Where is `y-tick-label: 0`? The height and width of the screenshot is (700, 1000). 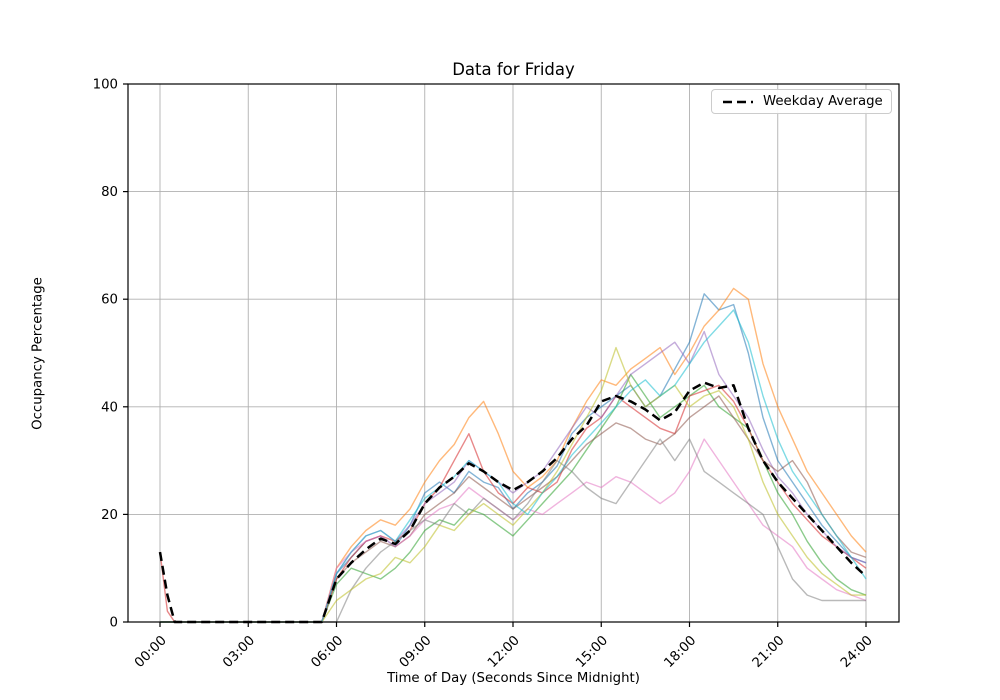 y-tick-label: 0 is located at coordinates (114, 623).